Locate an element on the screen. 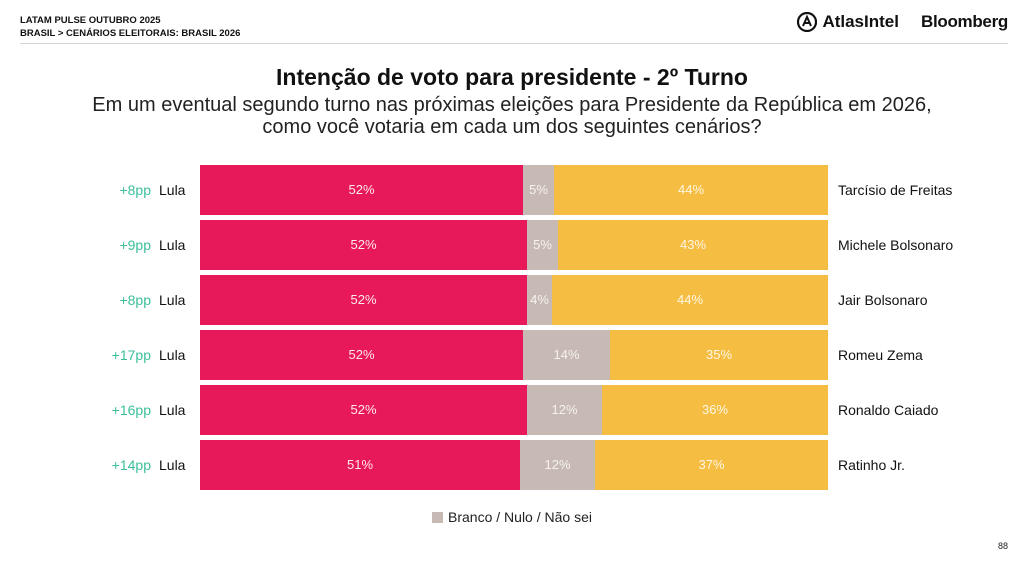  opponent-label: Ratinho Jr. is located at coordinates (871, 465).